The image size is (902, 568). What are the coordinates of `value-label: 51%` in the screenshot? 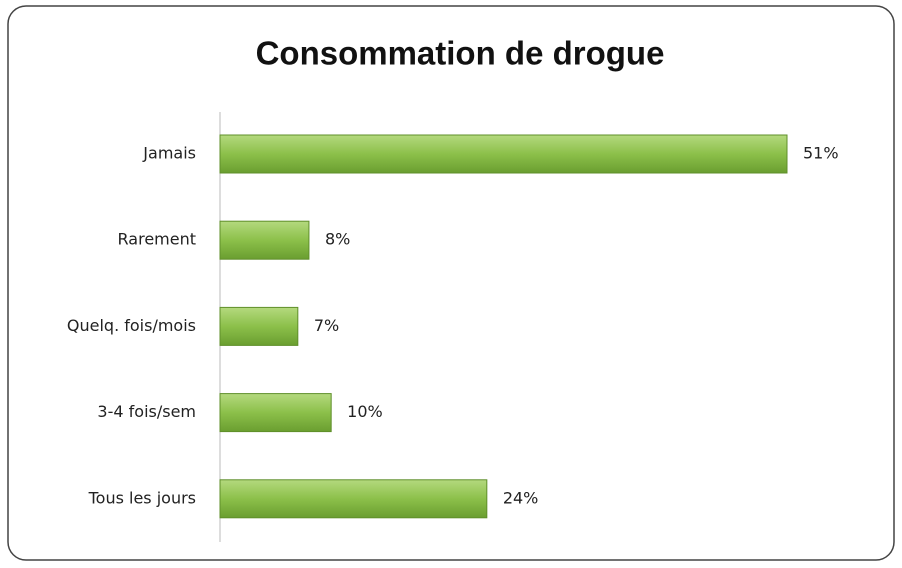 It's located at (821, 153).